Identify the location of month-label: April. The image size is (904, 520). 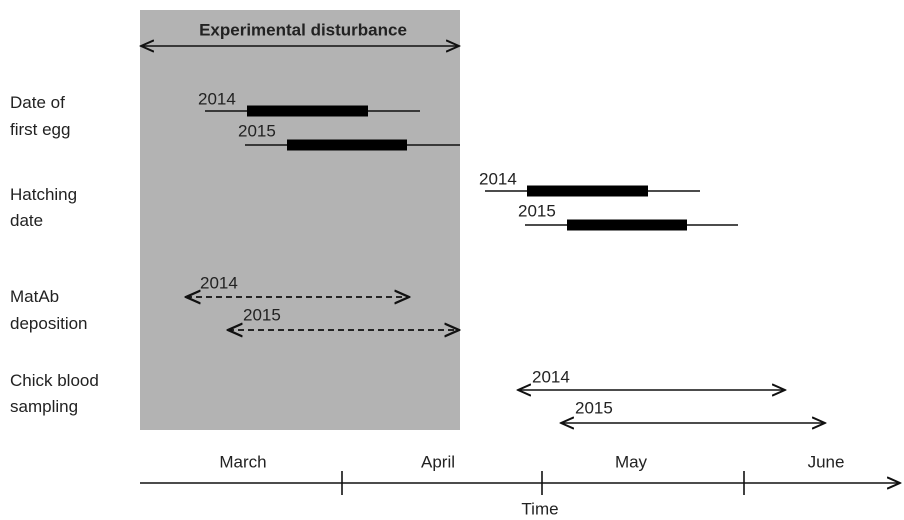
(438, 461).